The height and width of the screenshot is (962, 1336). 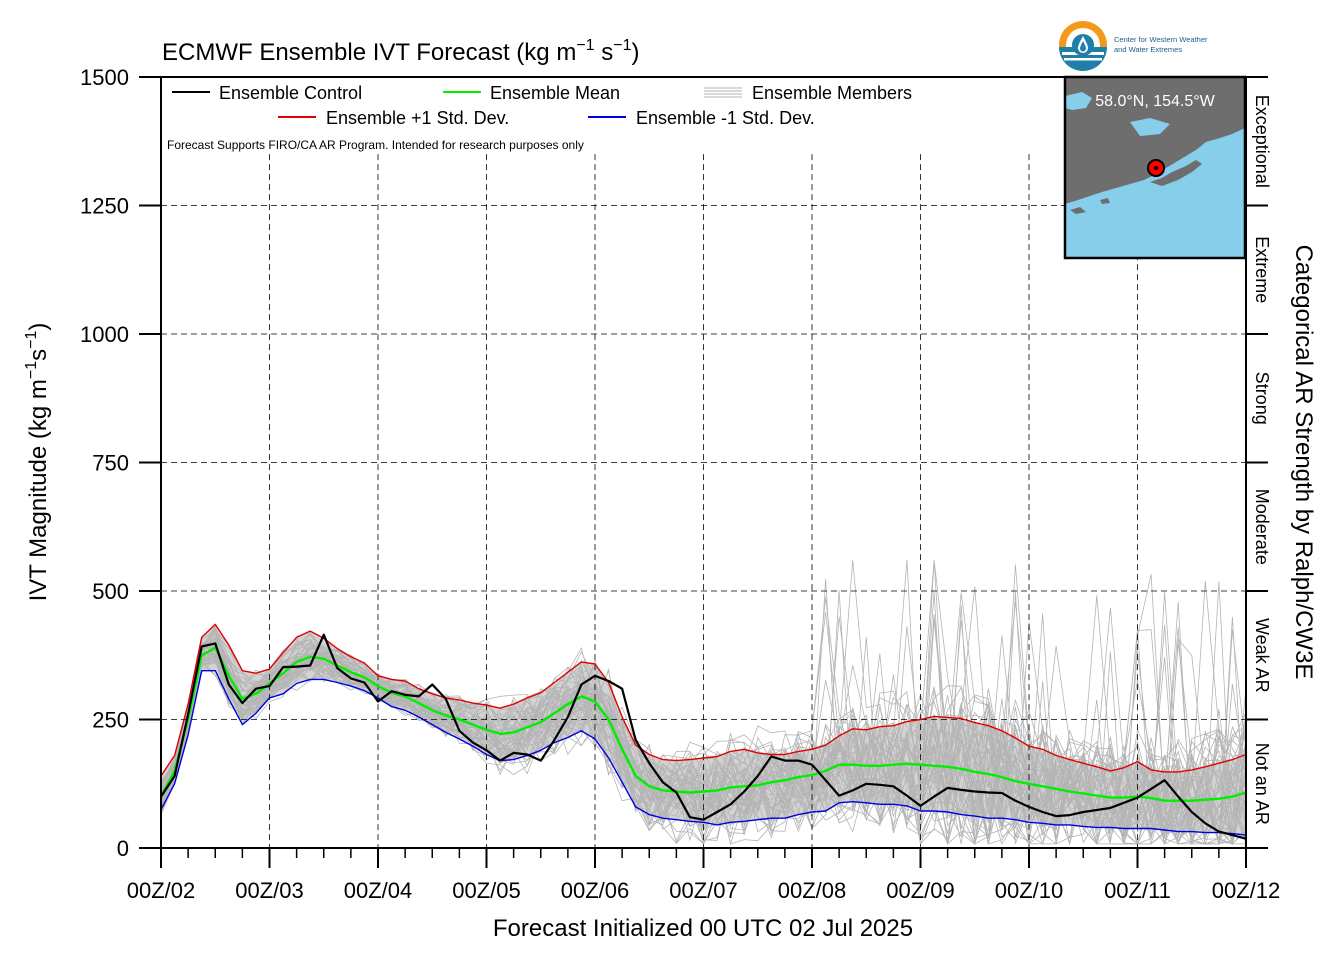 I want to click on legend-control-label: Ensemble Control, so click(x=290, y=93).